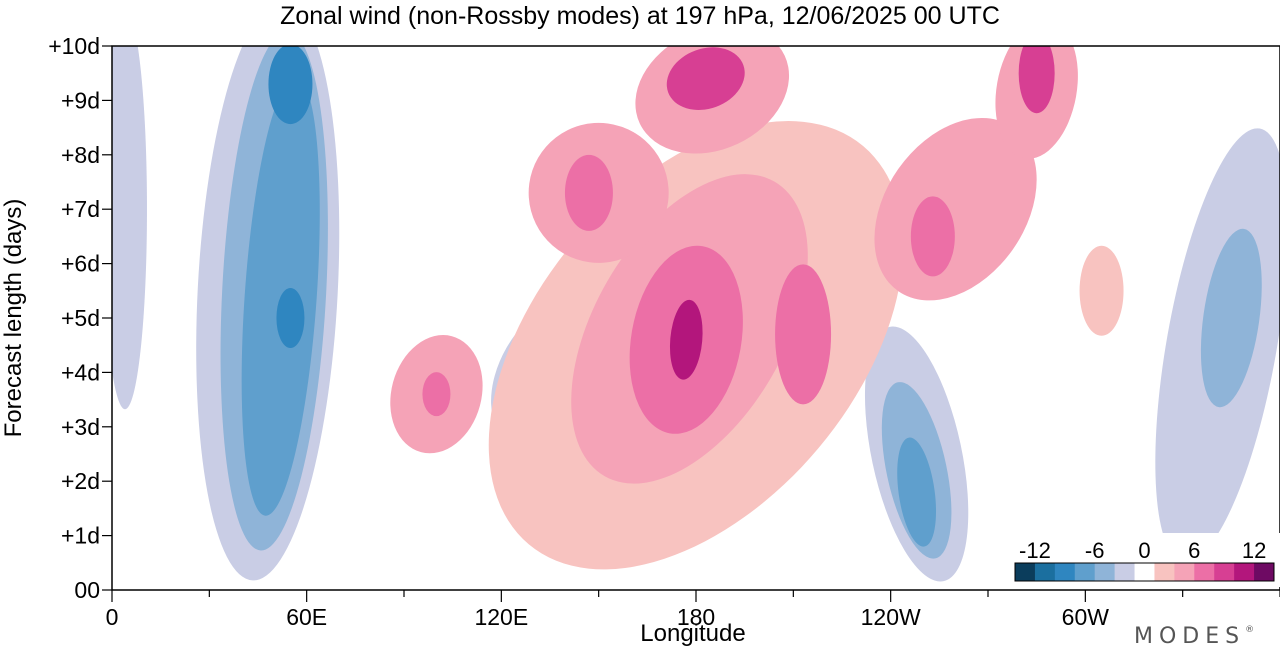  Describe the element at coordinates (1095, 550) in the screenshot. I see `colorbar-tick-label: -6` at that location.